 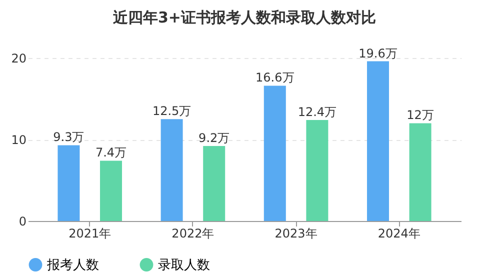 I want to click on y-tick-label: 20, so click(x=18, y=59).